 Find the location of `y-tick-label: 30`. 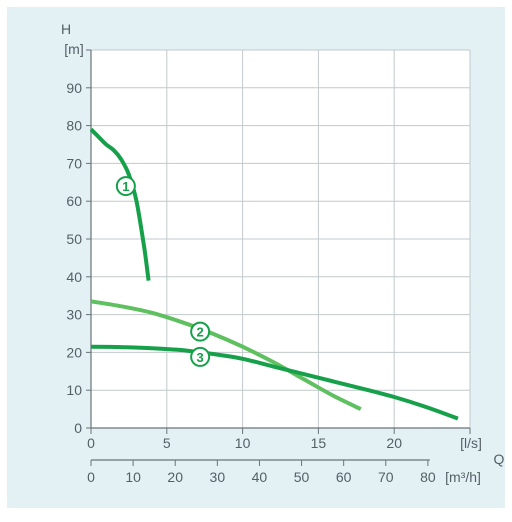

y-tick-label: 30 is located at coordinates (74, 315).